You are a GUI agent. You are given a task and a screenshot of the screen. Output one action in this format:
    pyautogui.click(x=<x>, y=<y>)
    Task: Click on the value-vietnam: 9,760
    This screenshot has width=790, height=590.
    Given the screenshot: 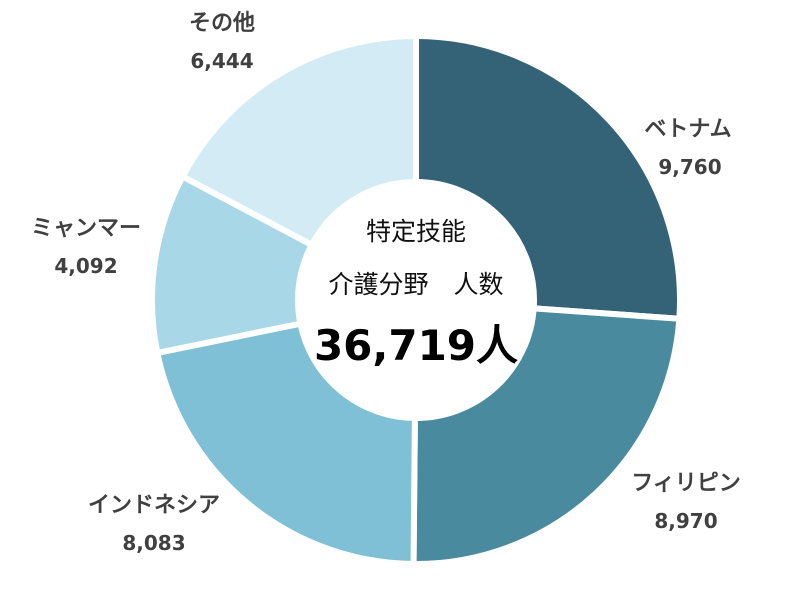 What is the action you would take?
    pyautogui.click(x=689, y=167)
    